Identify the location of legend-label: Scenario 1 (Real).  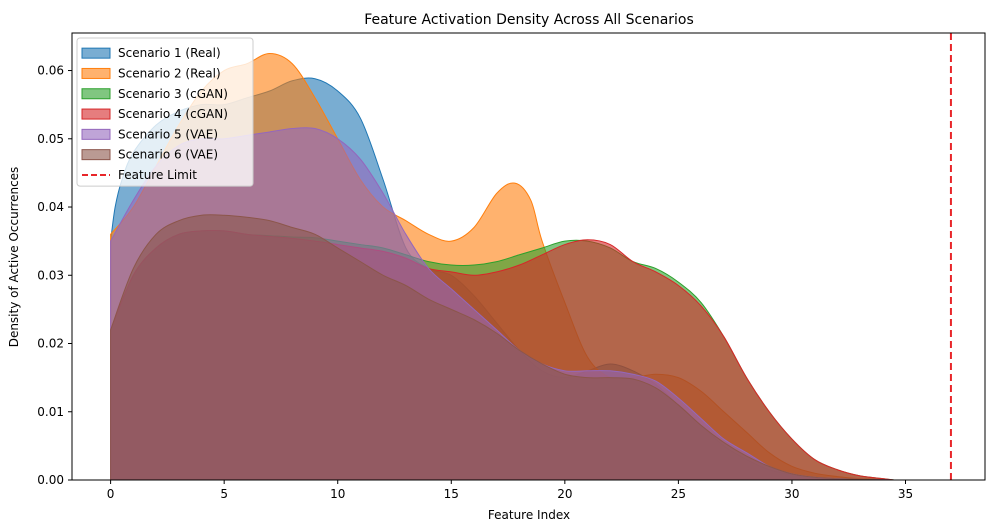
(169, 53).